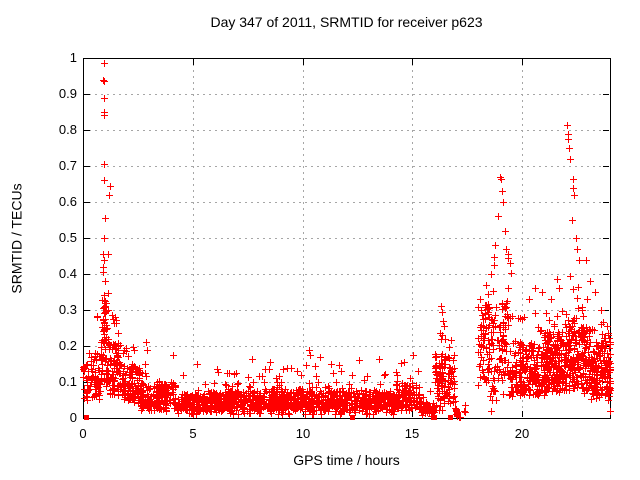 Image resolution: width=640 pixels, height=480 pixels. Describe the element at coordinates (67, 309) in the screenshot. I see `y-tick-label: 0.3` at that location.